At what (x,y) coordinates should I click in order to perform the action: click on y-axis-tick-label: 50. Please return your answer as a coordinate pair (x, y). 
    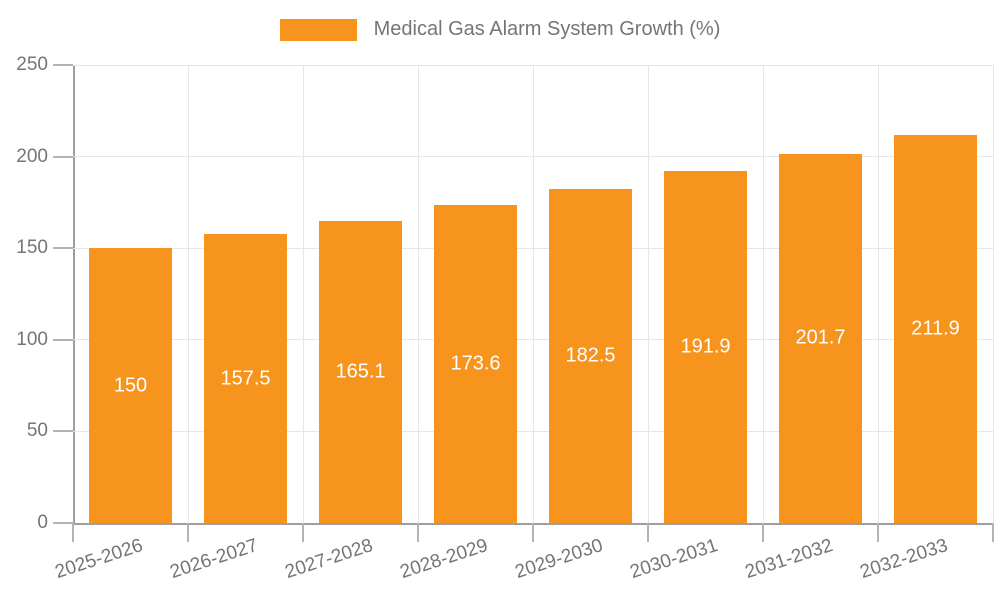
    Looking at the image, I should click on (37, 431).